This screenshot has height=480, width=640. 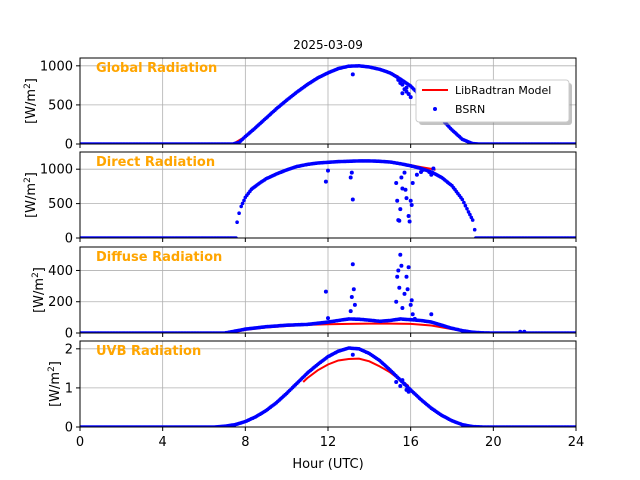 I want to click on panel-label: Direct Radiation, so click(x=155, y=162).